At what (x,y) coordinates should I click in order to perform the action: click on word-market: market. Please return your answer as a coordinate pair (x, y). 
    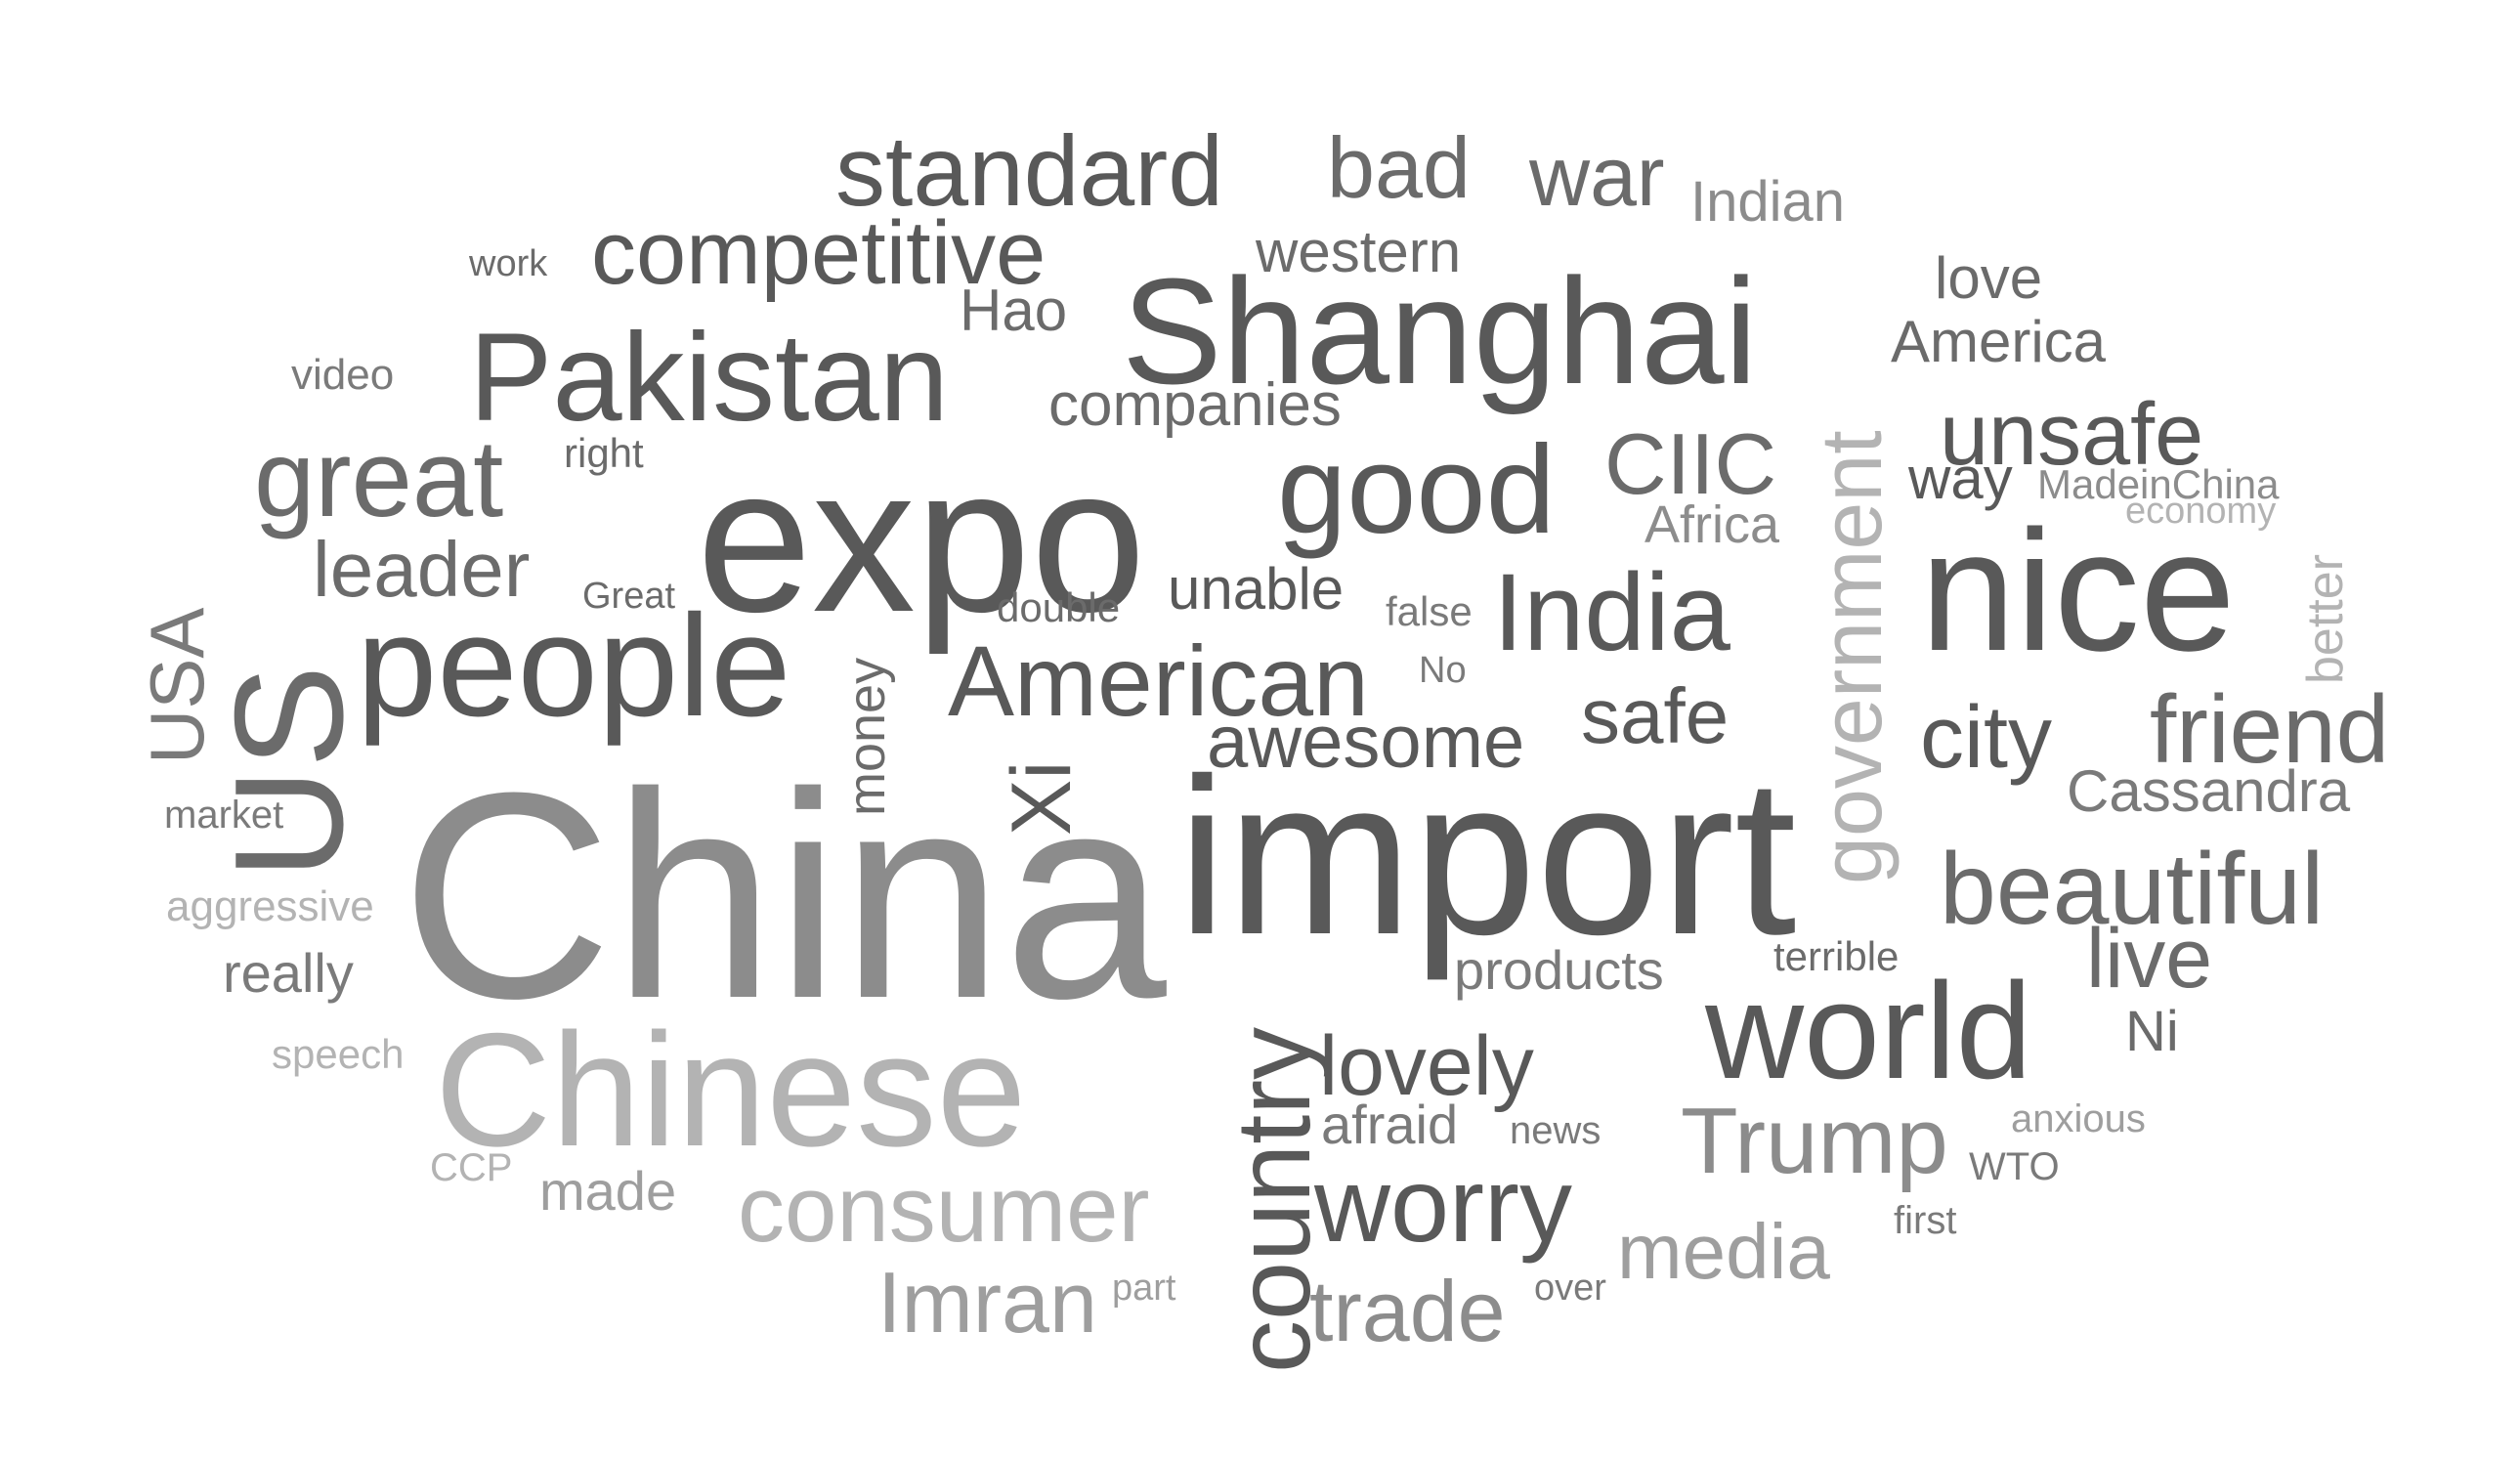
    Looking at the image, I should click on (223, 815).